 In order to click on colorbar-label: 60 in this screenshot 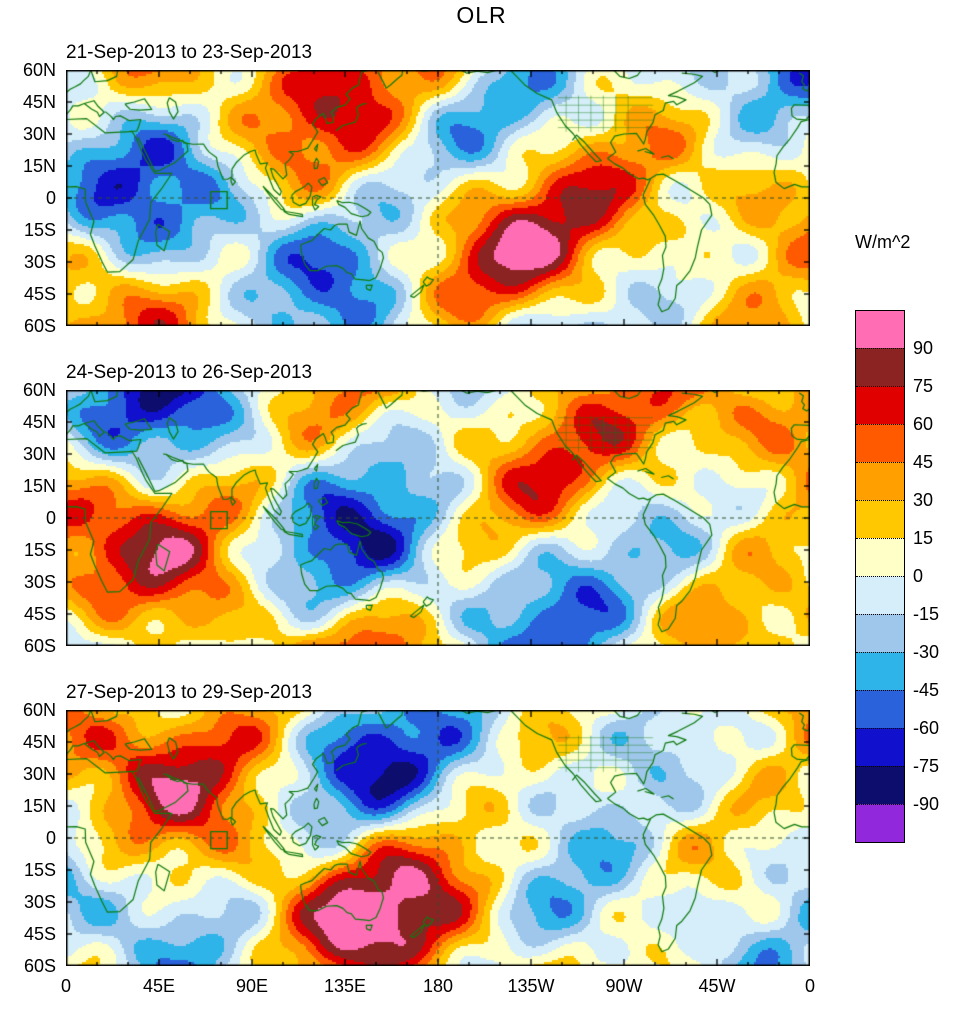, I will do `click(923, 424)`.